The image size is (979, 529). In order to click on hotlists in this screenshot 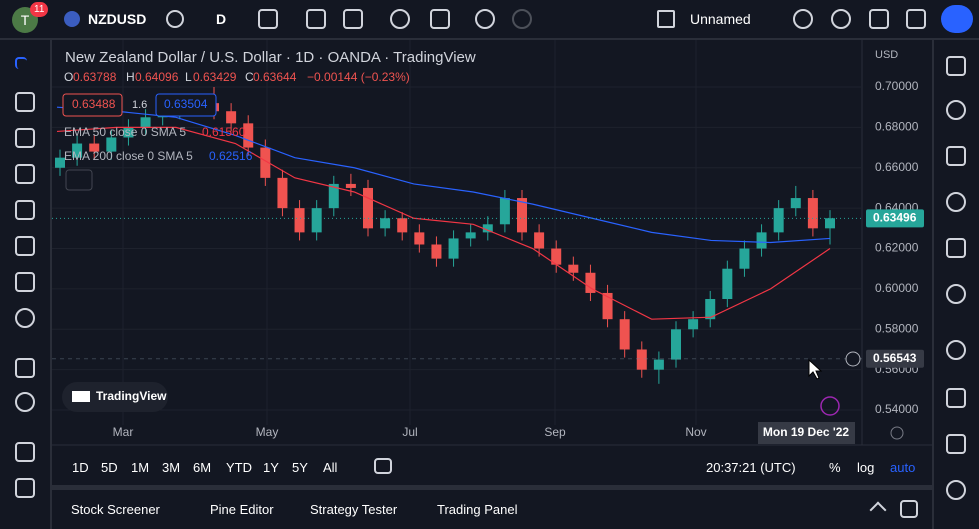, I will do `click(956, 202)`.